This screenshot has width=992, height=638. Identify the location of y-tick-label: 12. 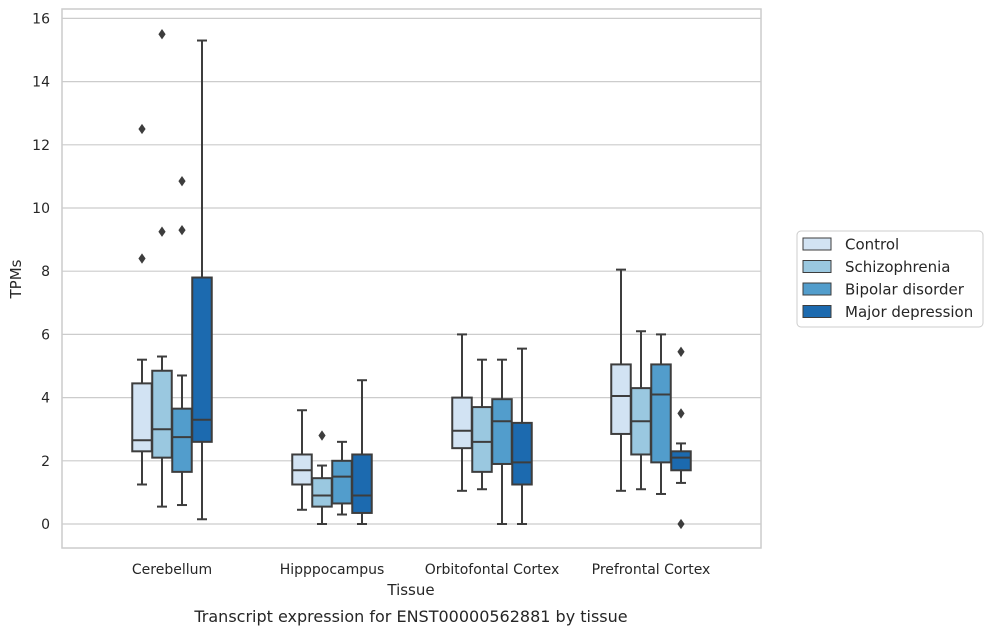
(41, 146).